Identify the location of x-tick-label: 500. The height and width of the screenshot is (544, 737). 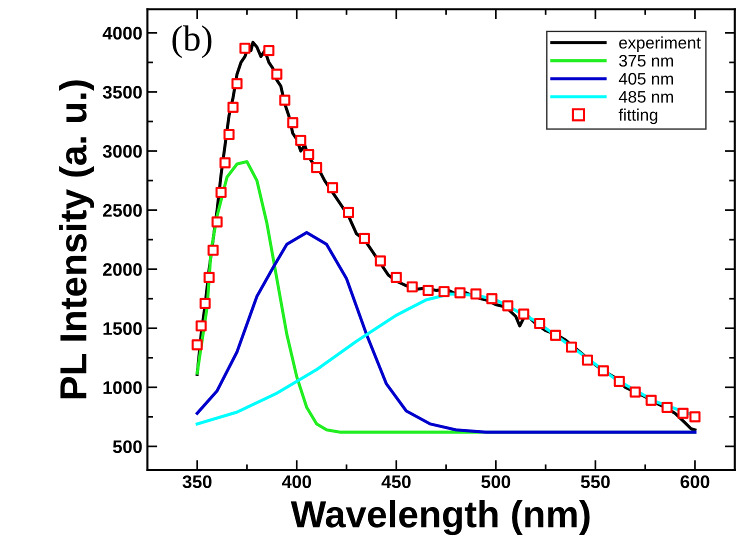
(495, 481).